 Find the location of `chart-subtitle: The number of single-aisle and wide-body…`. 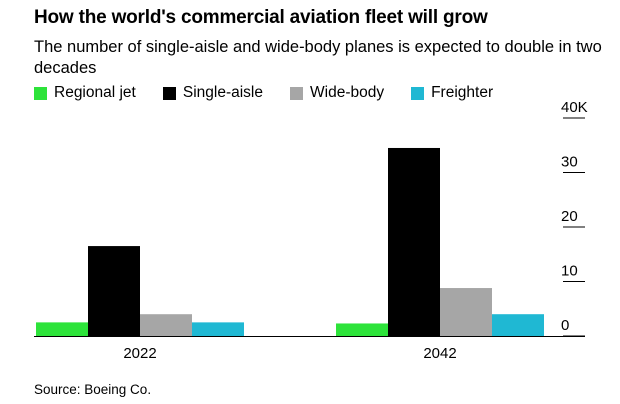

chart-subtitle: The number of single-aisle and wide-body… is located at coordinates (318, 57).